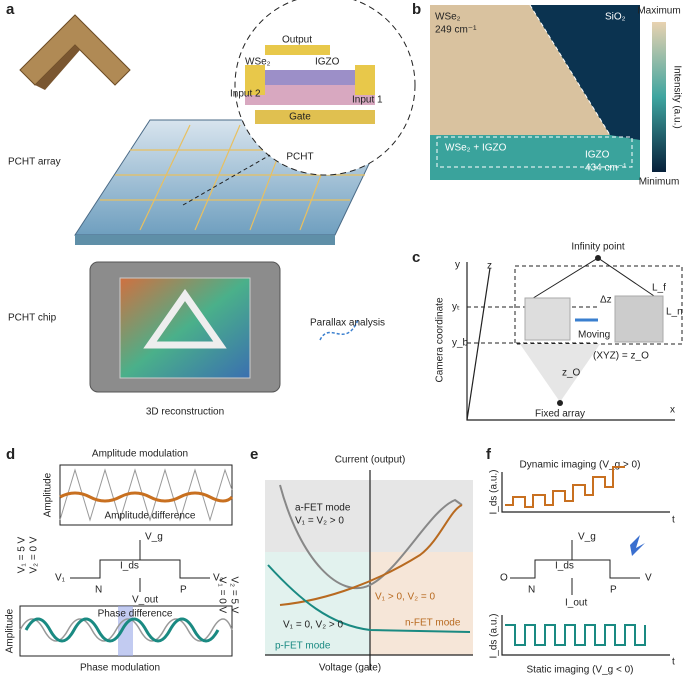 The width and height of the screenshot is (685, 679). I want to click on parallax-arrow, so click(339, 330).